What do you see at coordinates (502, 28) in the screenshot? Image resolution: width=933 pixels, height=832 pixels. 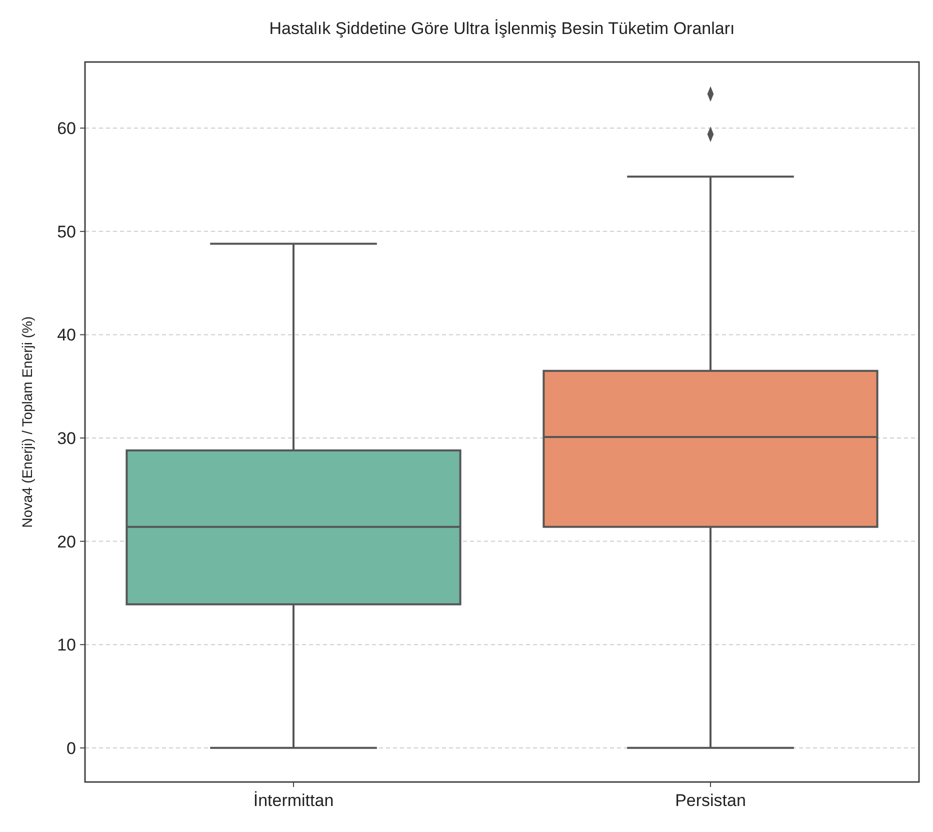 I see `chart-title: Hastalık Şiddetine Göre Ultra İşlenmiş Besin Tüketim Oranları` at bounding box center [502, 28].